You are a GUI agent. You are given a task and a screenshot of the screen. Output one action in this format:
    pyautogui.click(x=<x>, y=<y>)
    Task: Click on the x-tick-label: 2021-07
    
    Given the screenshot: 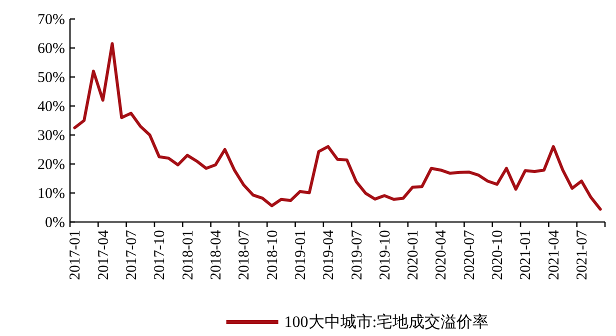 What is the action you would take?
    pyautogui.click(x=582, y=255)
    